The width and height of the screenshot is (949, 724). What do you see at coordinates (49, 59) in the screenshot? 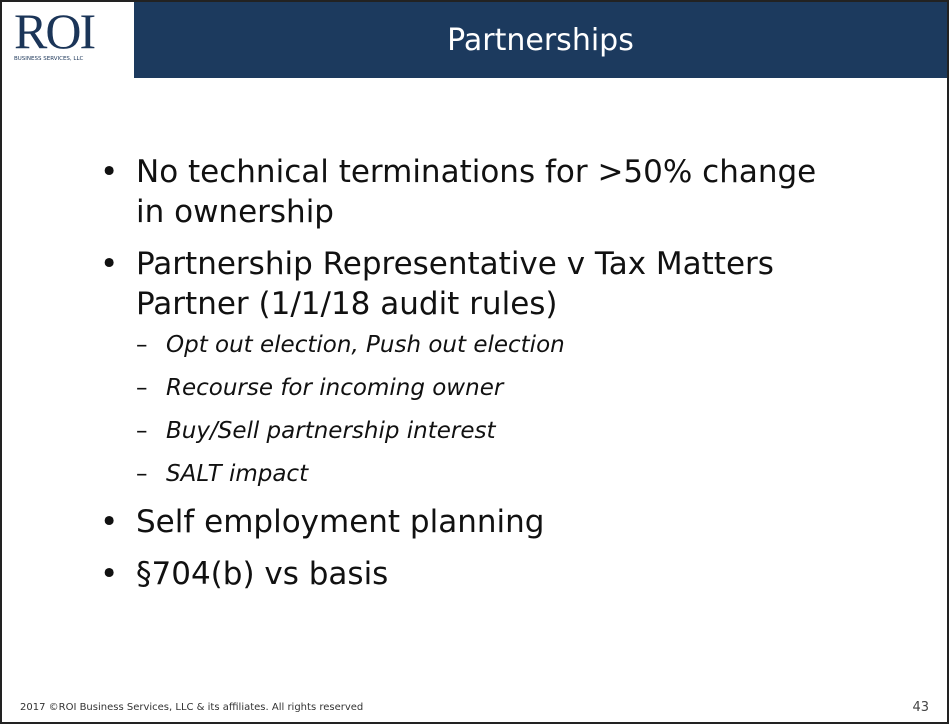
I see `logo-subtext: BUSINESS SERVICES, LLC` at bounding box center [49, 59].